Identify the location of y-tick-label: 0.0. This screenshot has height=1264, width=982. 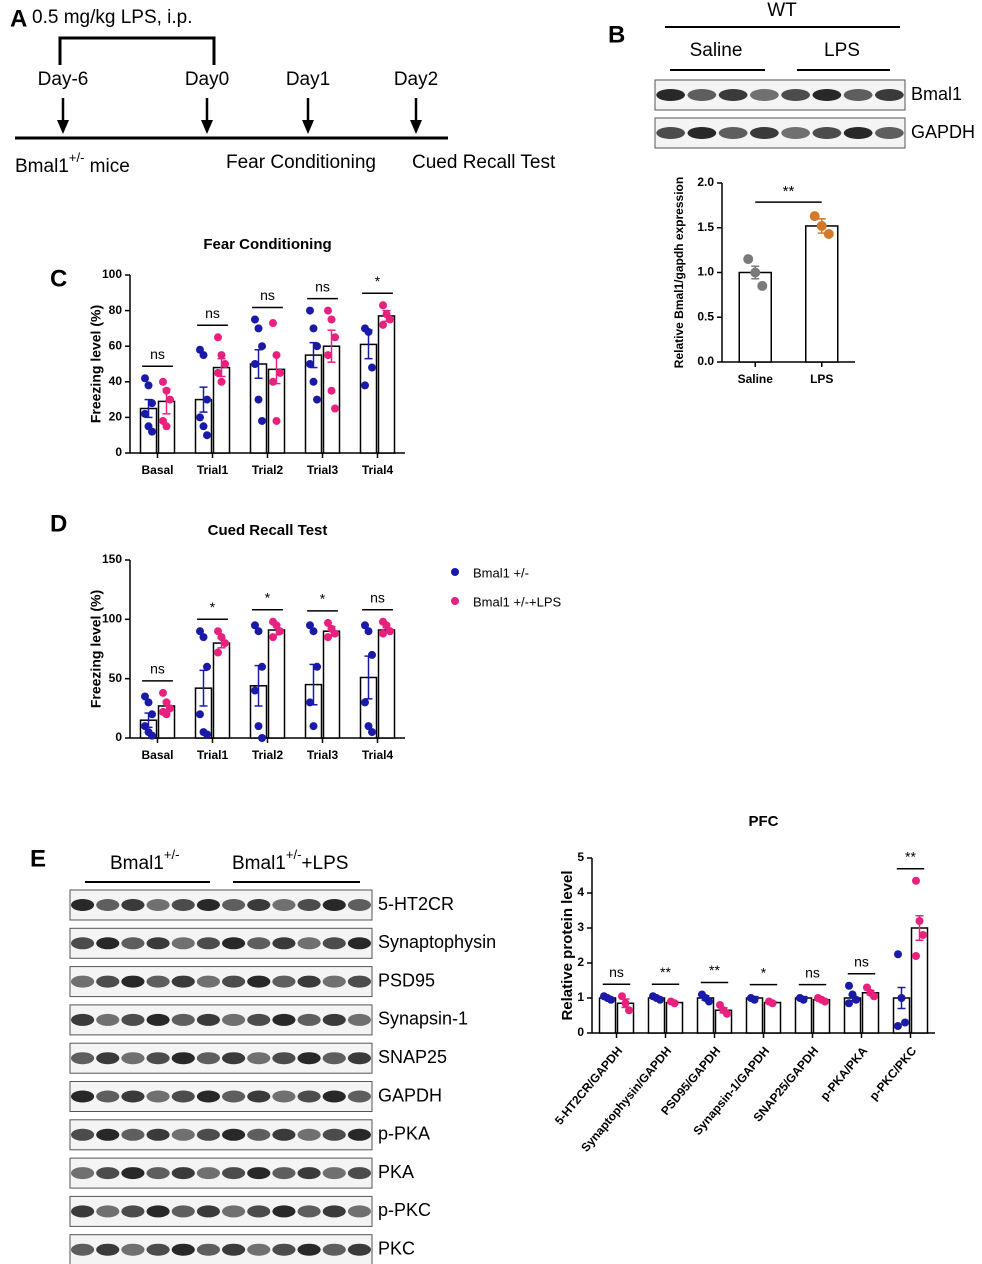
(705, 361).